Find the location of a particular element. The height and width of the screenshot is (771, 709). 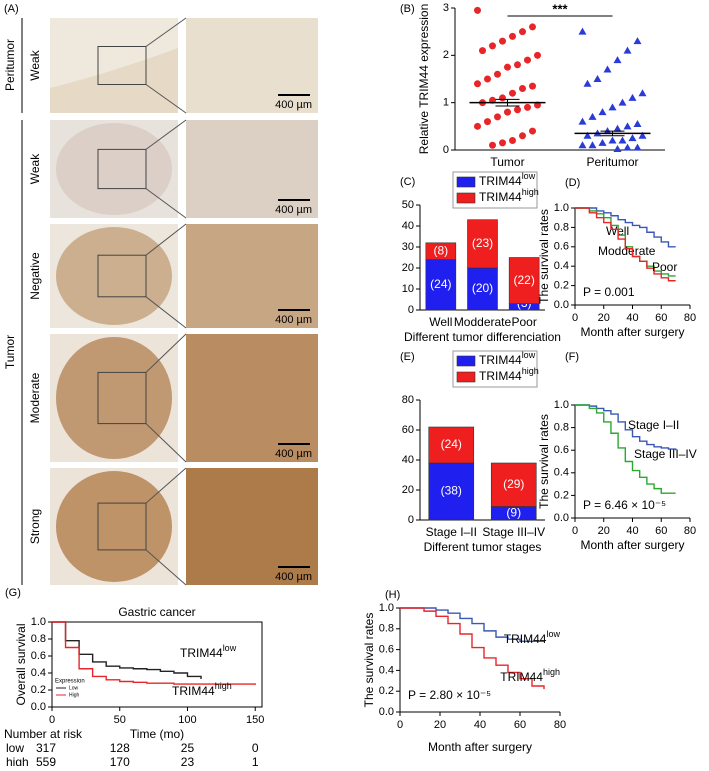

y-tick-label: 0.4 is located at coordinates (561, 266).